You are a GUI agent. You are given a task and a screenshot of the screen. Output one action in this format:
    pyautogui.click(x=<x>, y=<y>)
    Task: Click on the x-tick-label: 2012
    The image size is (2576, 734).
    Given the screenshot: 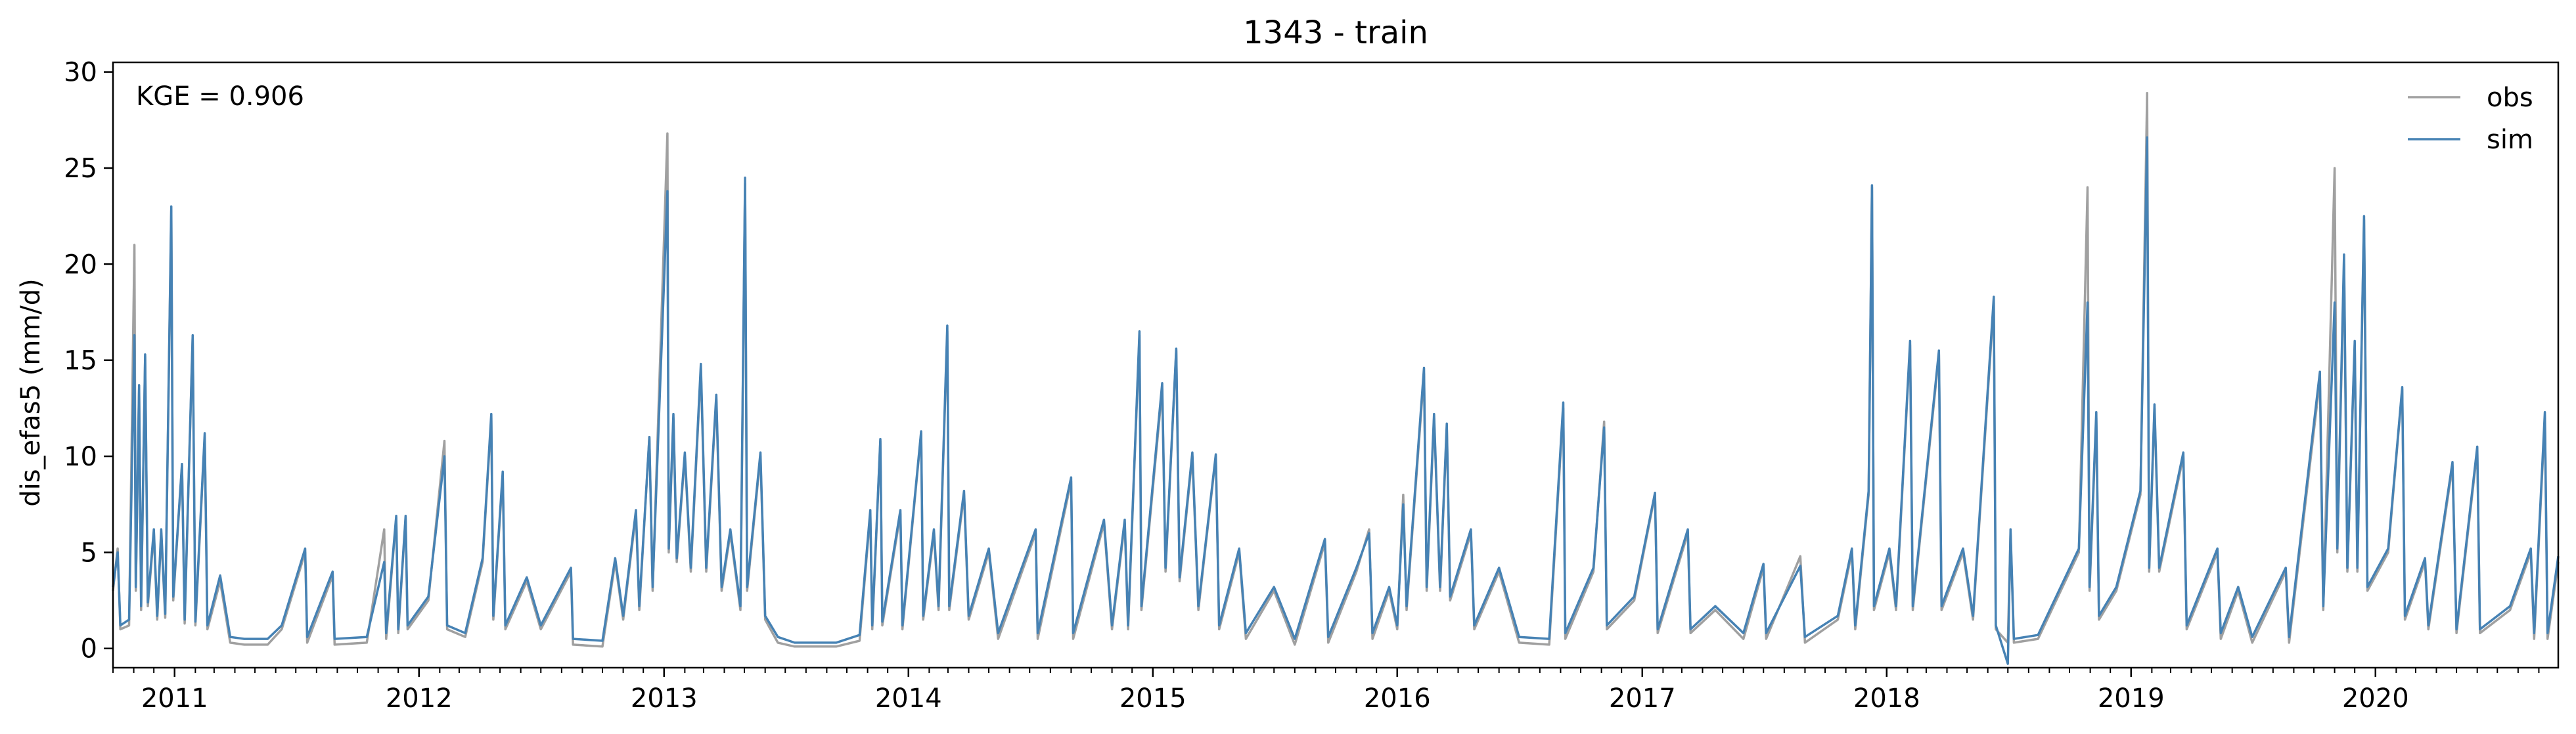 What is the action you would take?
    pyautogui.click(x=419, y=698)
    